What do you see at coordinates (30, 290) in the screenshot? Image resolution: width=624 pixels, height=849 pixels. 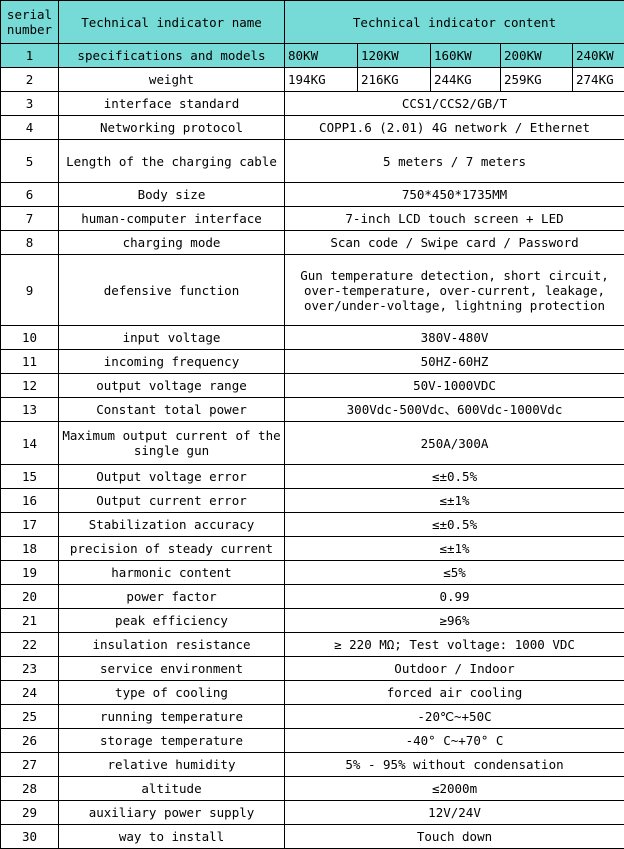 I see `row-serial-9: 9` at bounding box center [30, 290].